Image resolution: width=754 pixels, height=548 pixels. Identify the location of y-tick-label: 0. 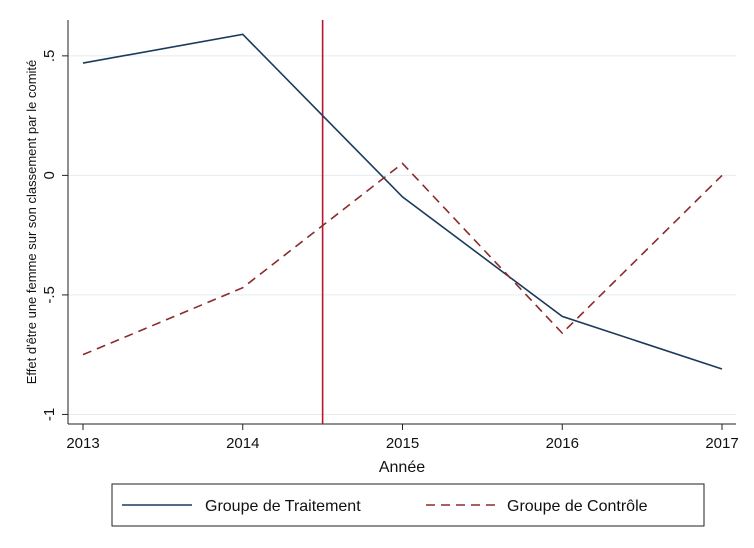
(49, 175).